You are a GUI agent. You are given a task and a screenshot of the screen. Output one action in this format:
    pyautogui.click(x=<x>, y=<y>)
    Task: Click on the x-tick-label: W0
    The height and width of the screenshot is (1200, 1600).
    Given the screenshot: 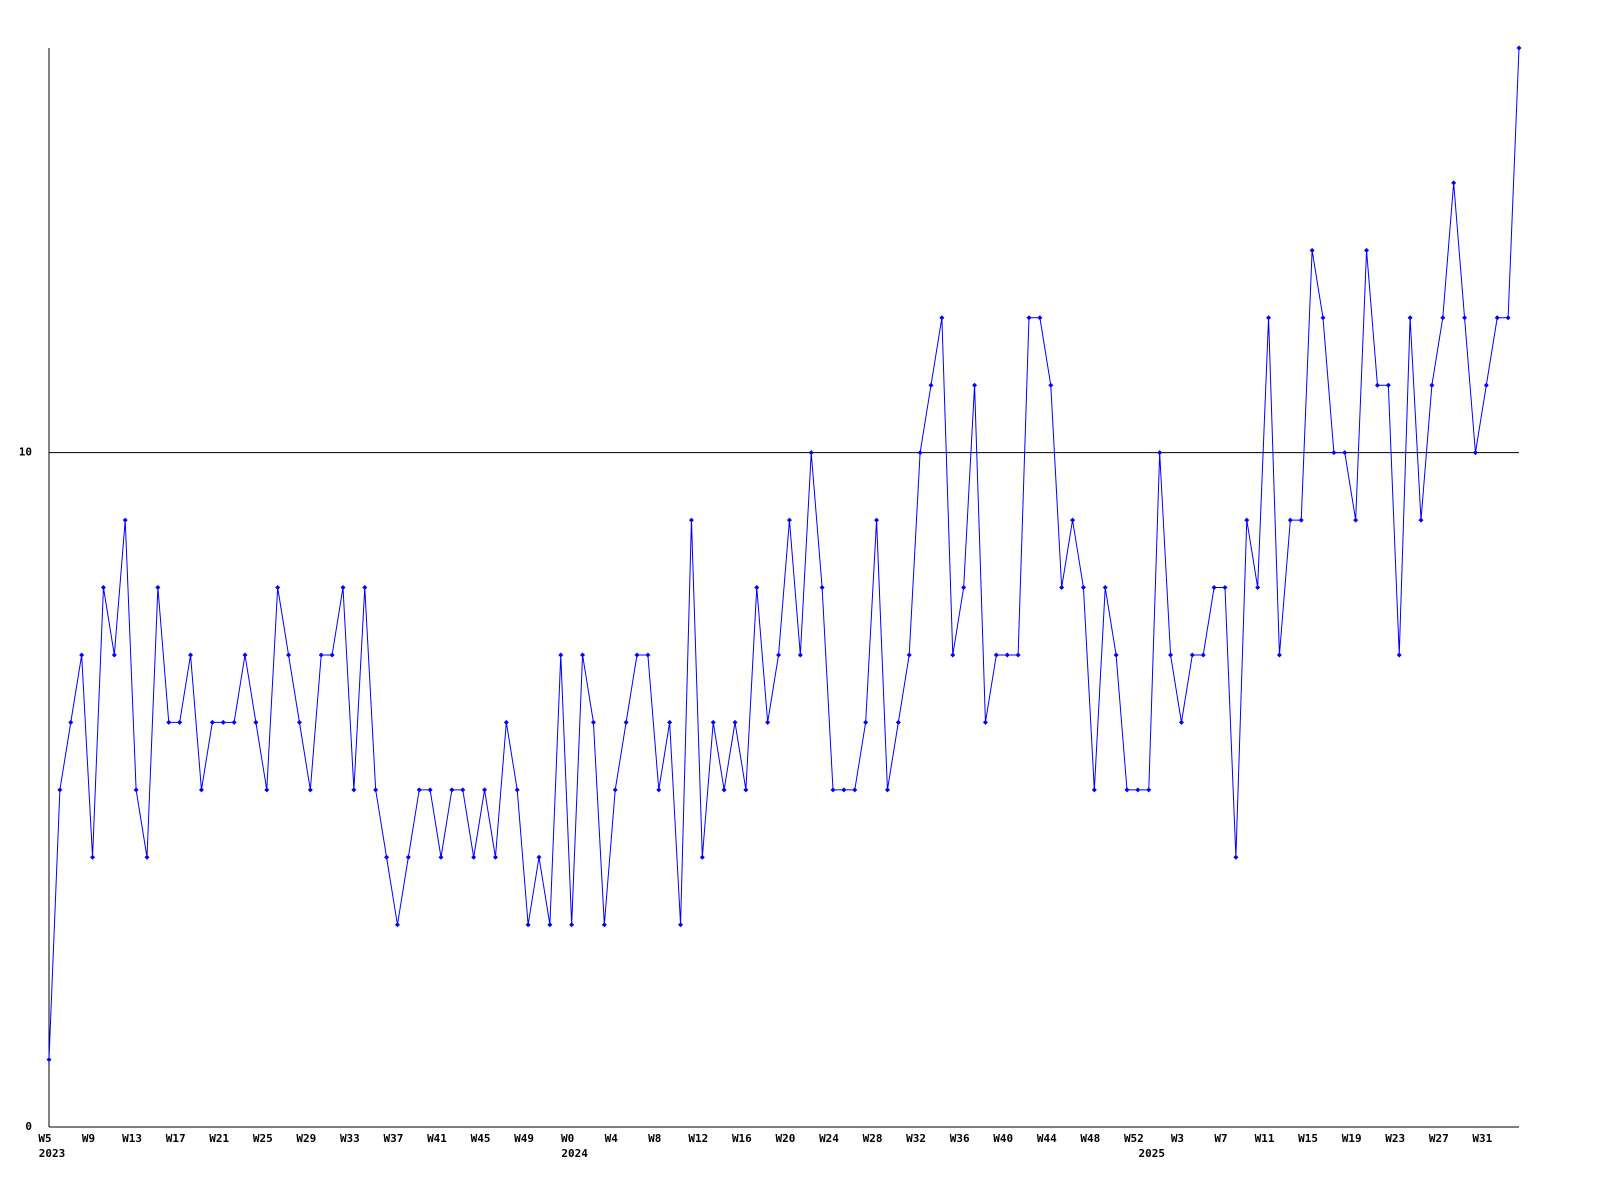 What is the action you would take?
    pyautogui.click(x=567, y=1138)
    